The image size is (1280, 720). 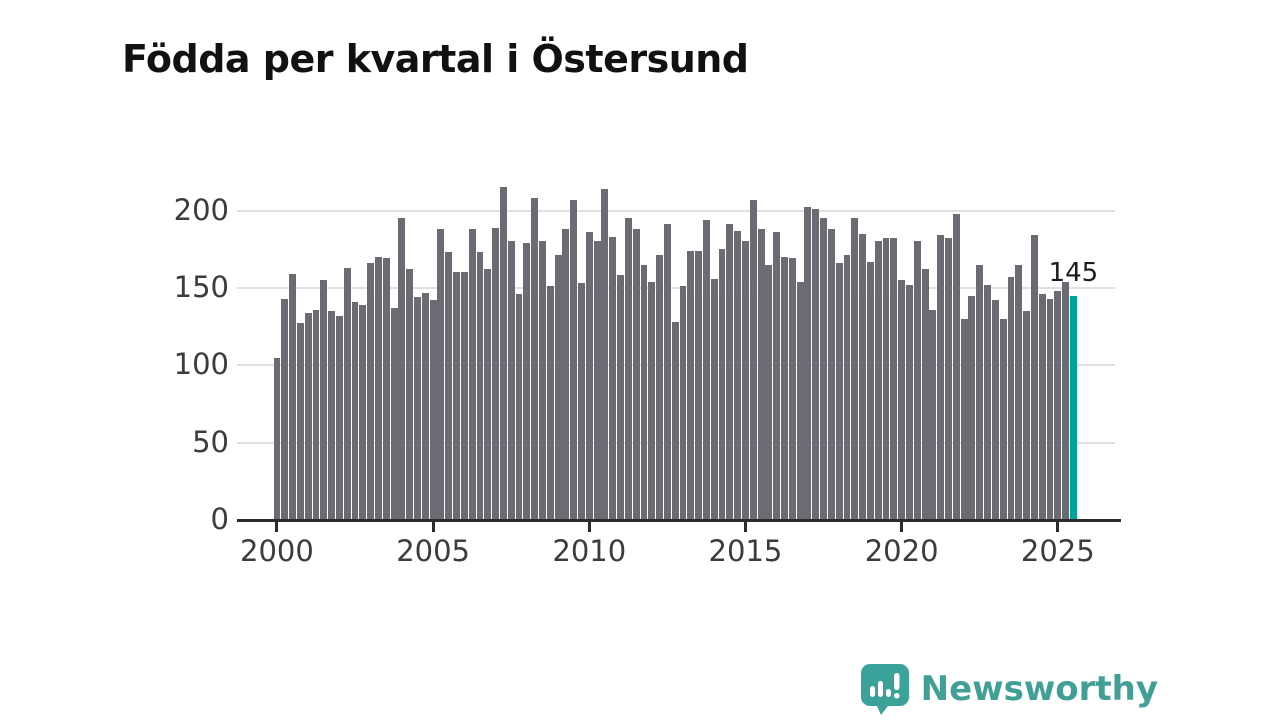 What do you see at coordinates (884, 689) in the screenshot?
I see `newsworthy-speech-bubble-bar-chart-icon` at bounding box center [884, 689].